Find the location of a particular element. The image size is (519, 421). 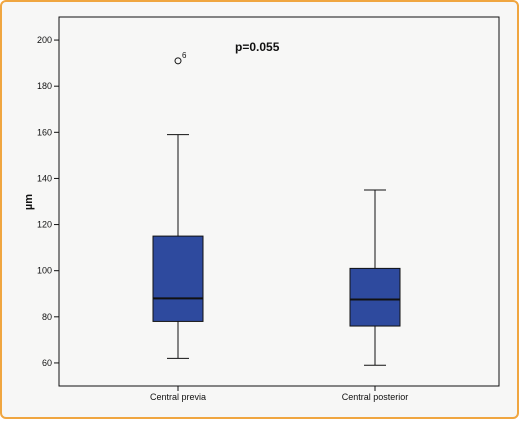

x-category-label: Central previa is located at coordinates (178, 397).